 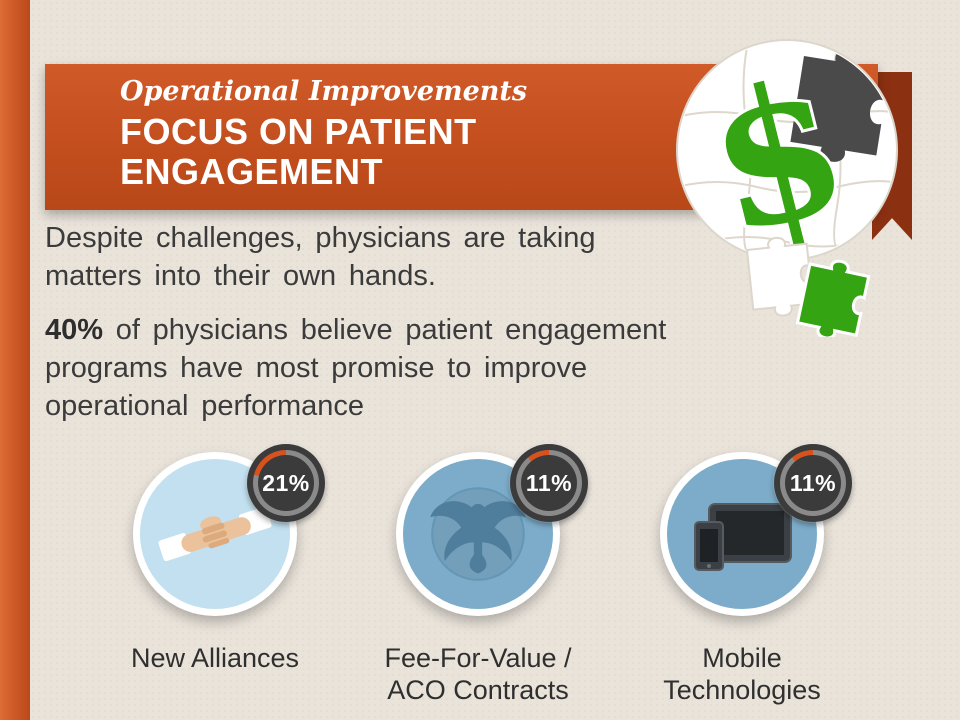 I want to click on slide-title: FOCUS ON PATIENT ENGAGEMENT, so click(x=499, y=151).